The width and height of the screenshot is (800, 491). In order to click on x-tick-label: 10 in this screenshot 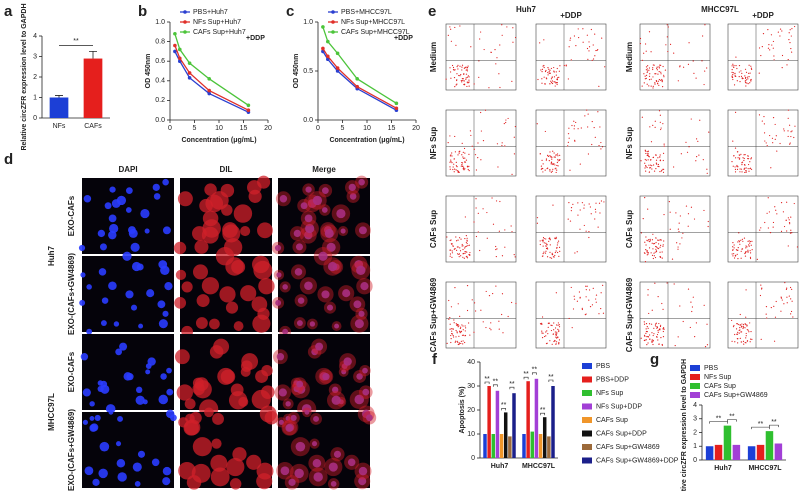, I will do `click(219, 128)`.